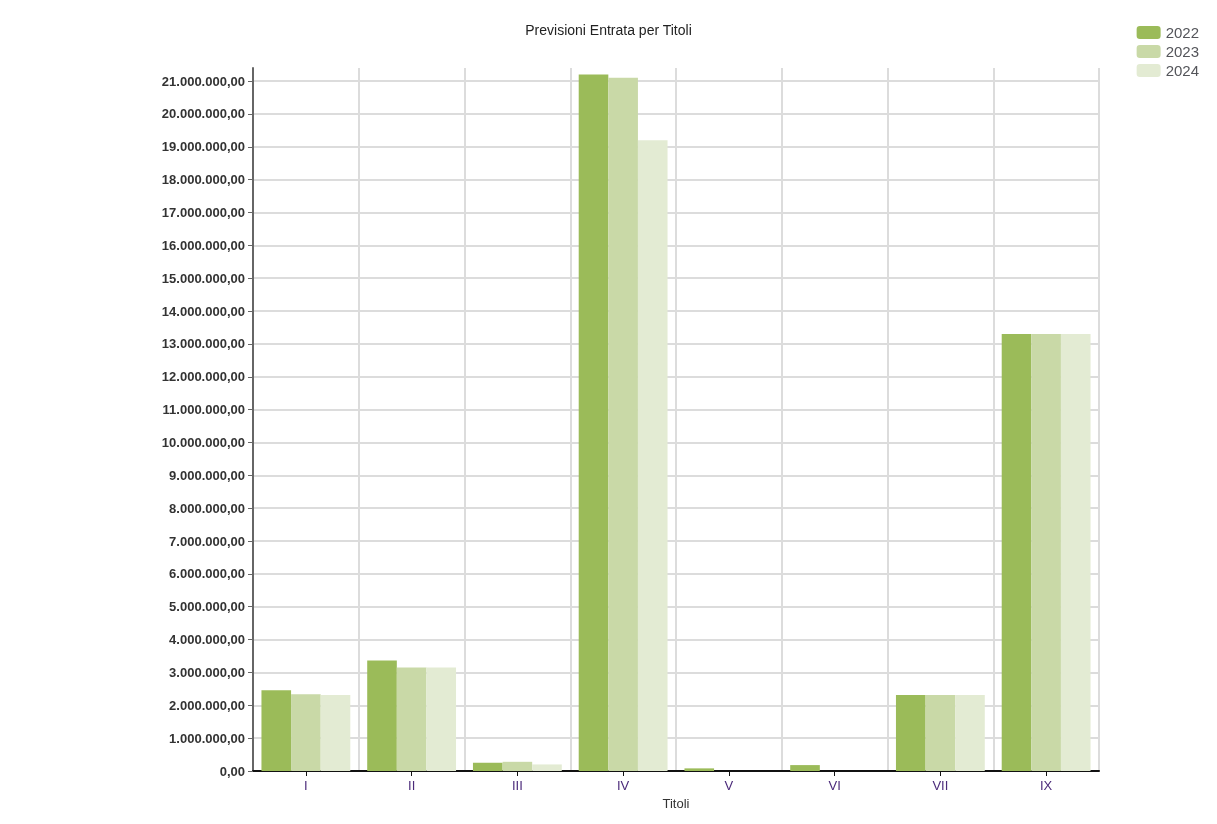  Describe the element at coordinates (203, 377) in the screenshot. I see `y-tick-label: 12.000.000,00` at that location.